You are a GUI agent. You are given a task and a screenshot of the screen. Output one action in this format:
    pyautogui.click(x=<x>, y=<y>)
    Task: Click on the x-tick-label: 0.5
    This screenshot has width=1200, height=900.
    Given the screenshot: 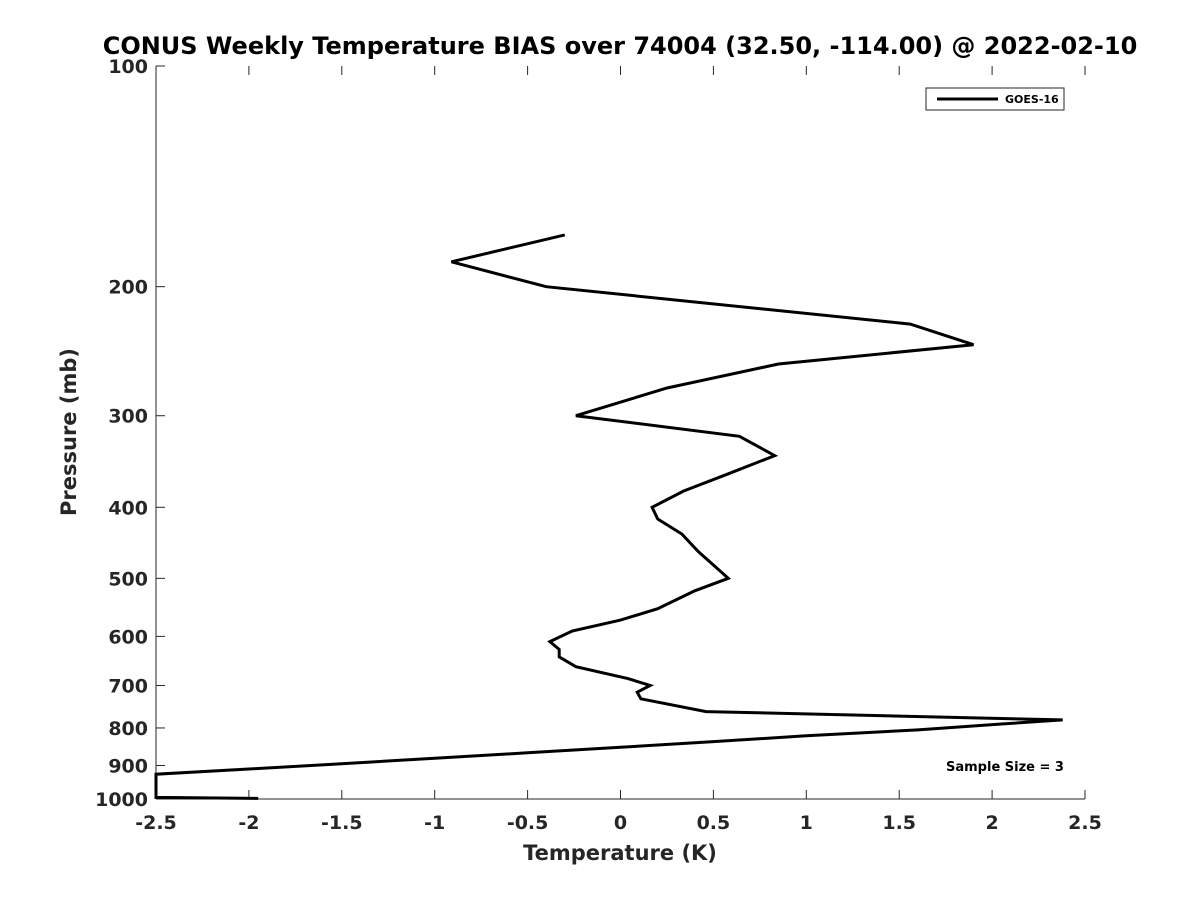 What is the action you would take?
    pyautogui.click(x=714, y=823)
    